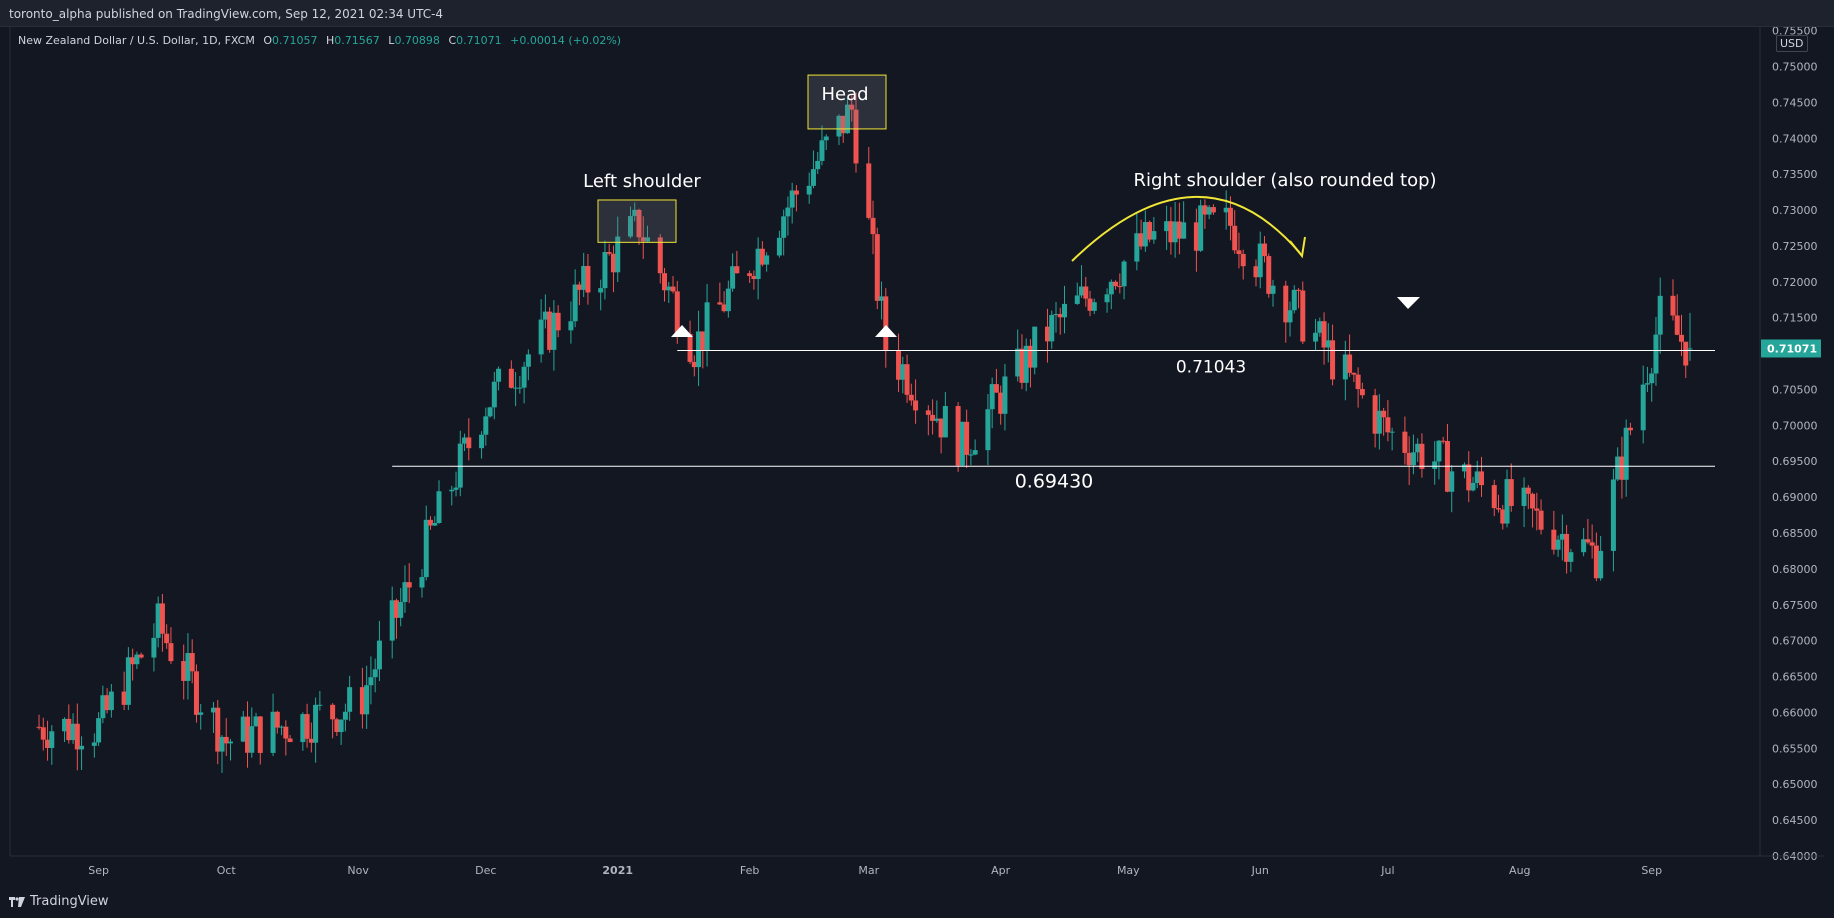  What do you see at coordinates (1297, 247) in the screenshot?
I see `arrowhead` at bounding box center [1297, 247].